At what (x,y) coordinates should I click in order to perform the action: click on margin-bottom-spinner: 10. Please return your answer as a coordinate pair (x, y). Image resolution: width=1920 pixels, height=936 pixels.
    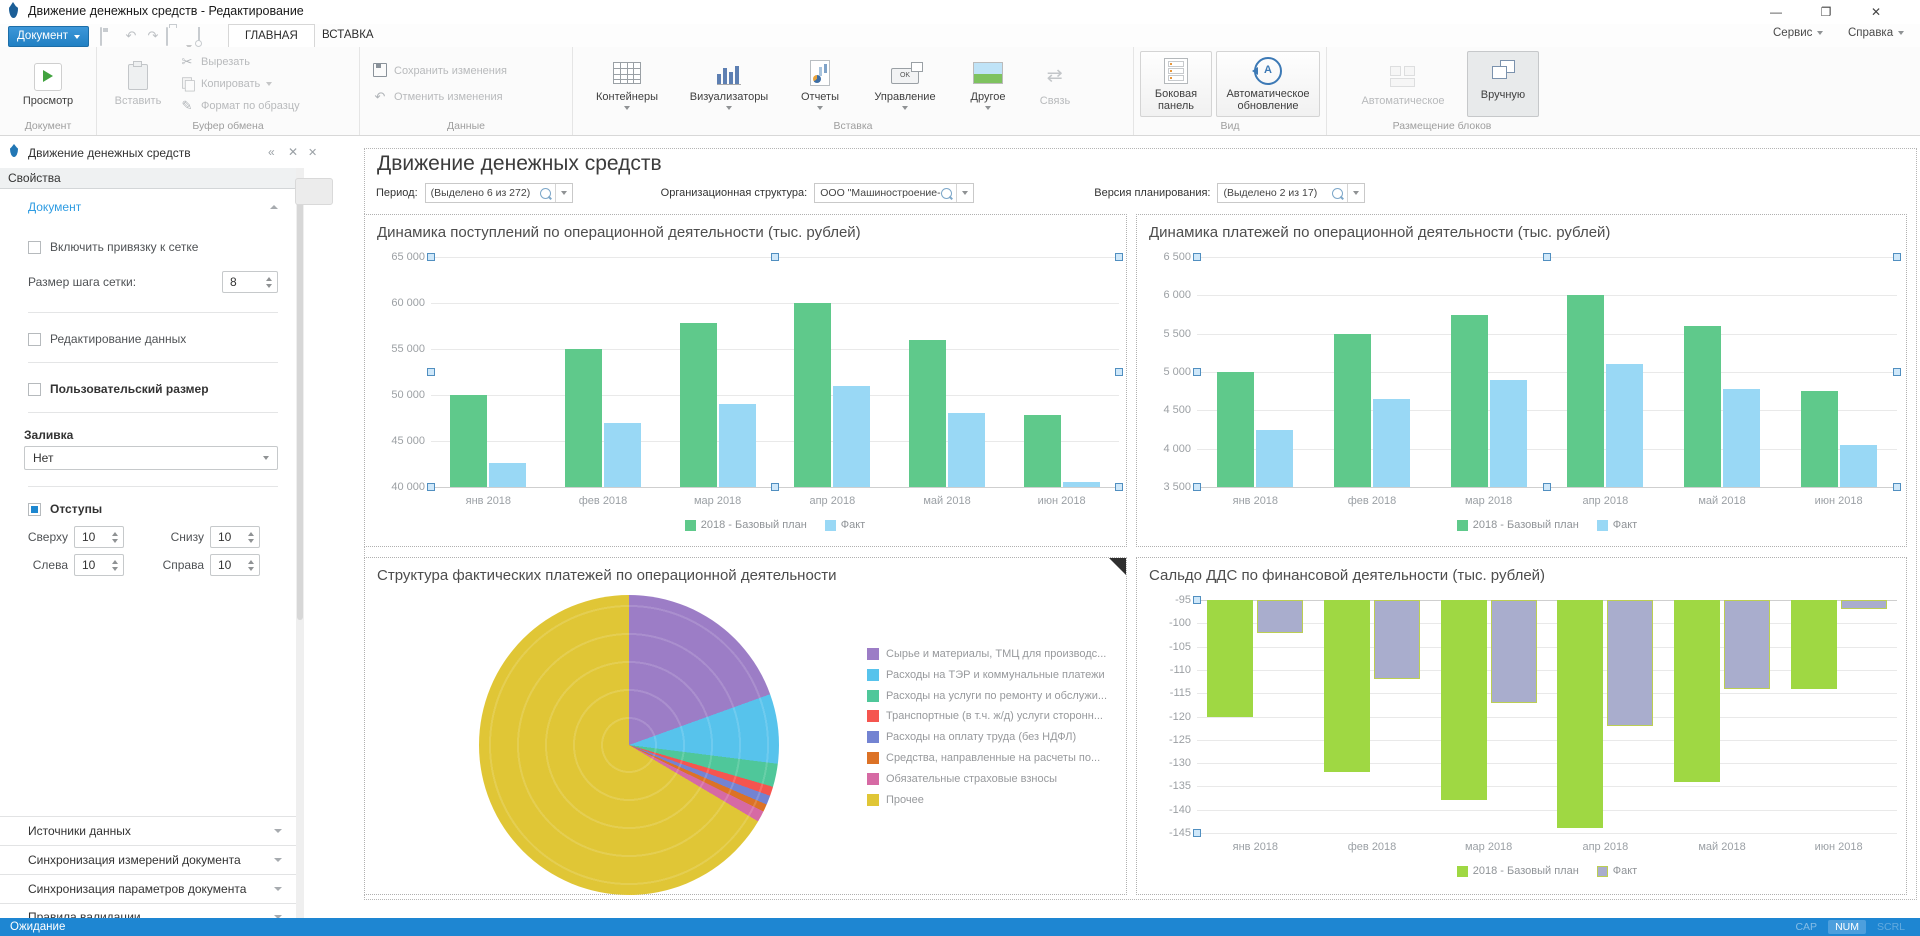
    Looking at the image, I should click on (235, 537).